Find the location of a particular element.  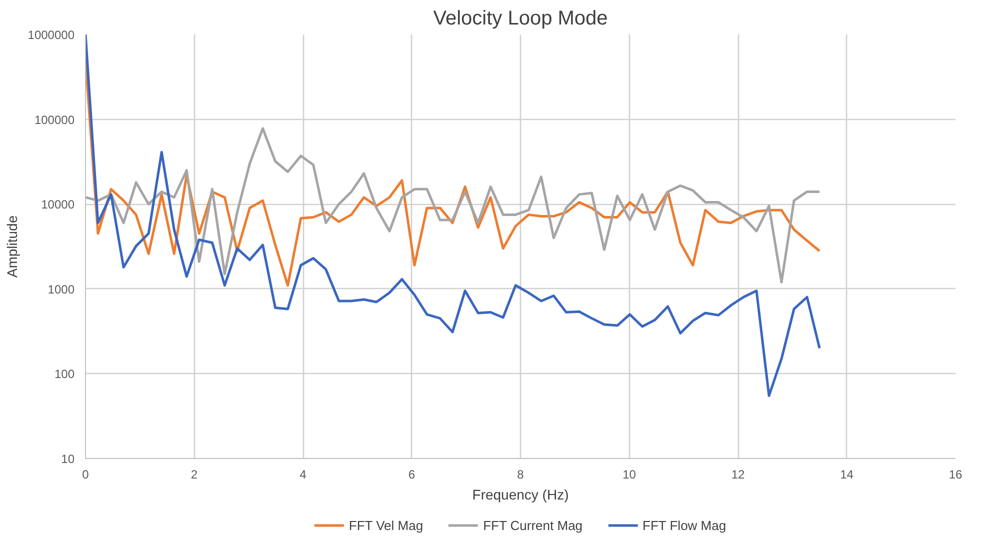

x-tick-label: 14 is located at coordinates (847, 475).